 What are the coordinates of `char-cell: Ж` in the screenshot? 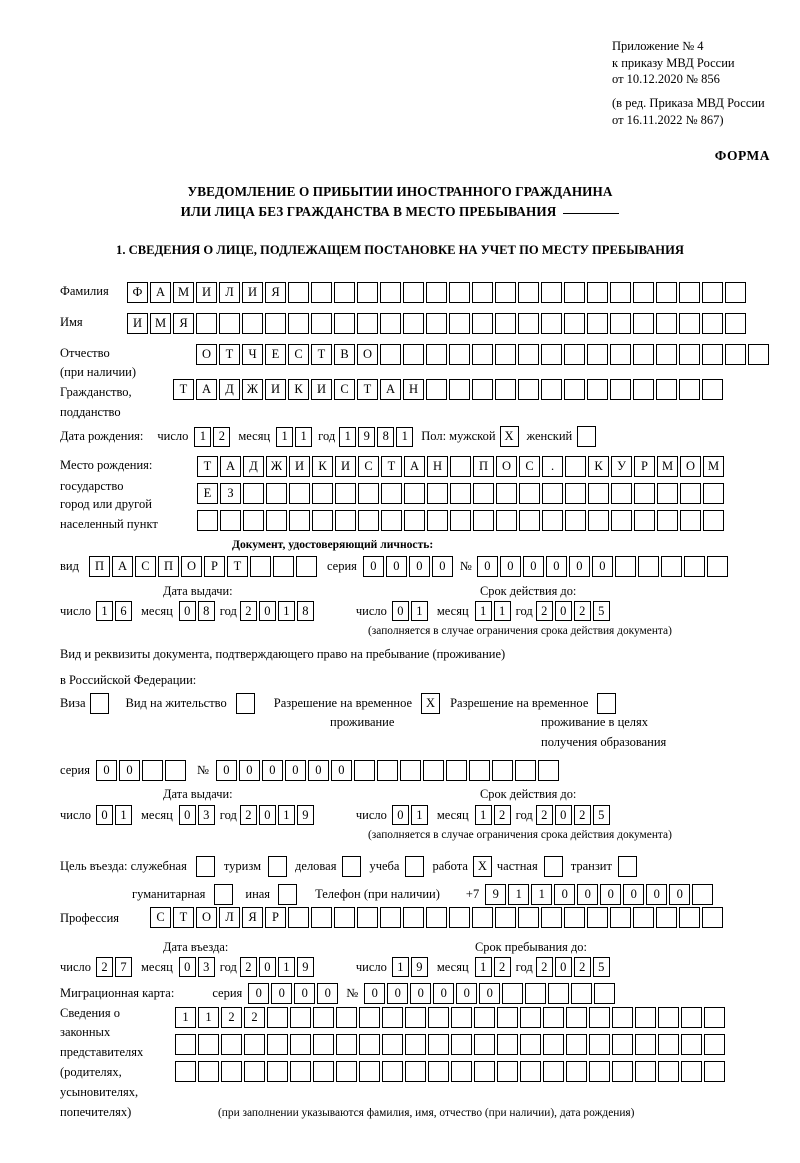 It's located at (252, 389).